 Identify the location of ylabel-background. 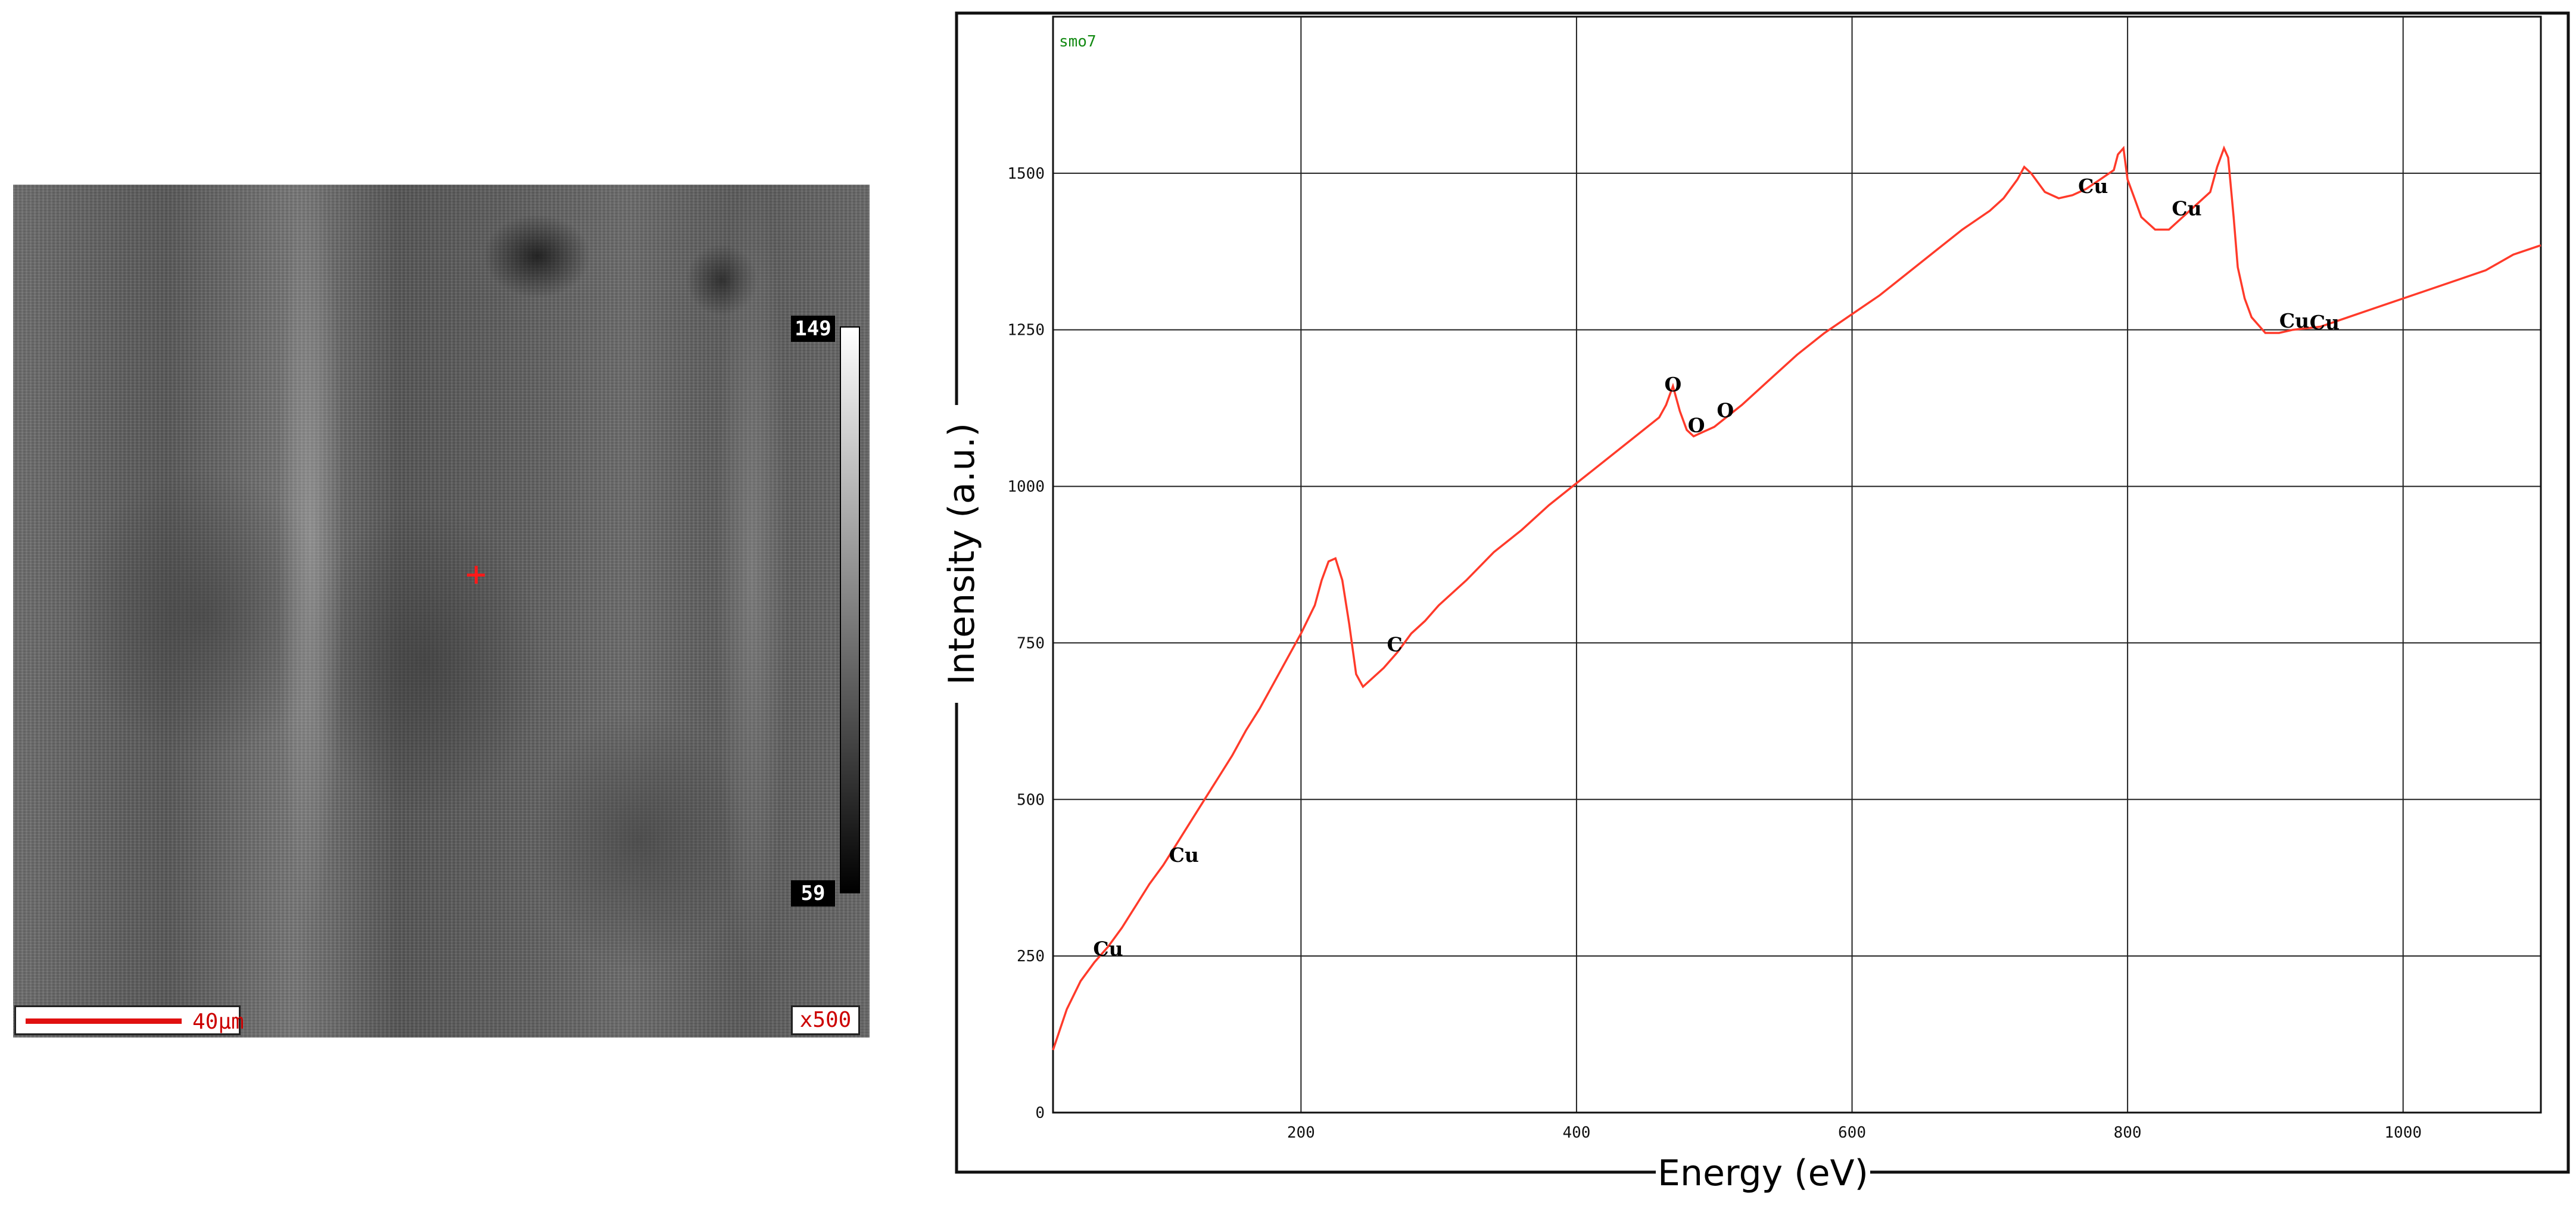
(962, 554).